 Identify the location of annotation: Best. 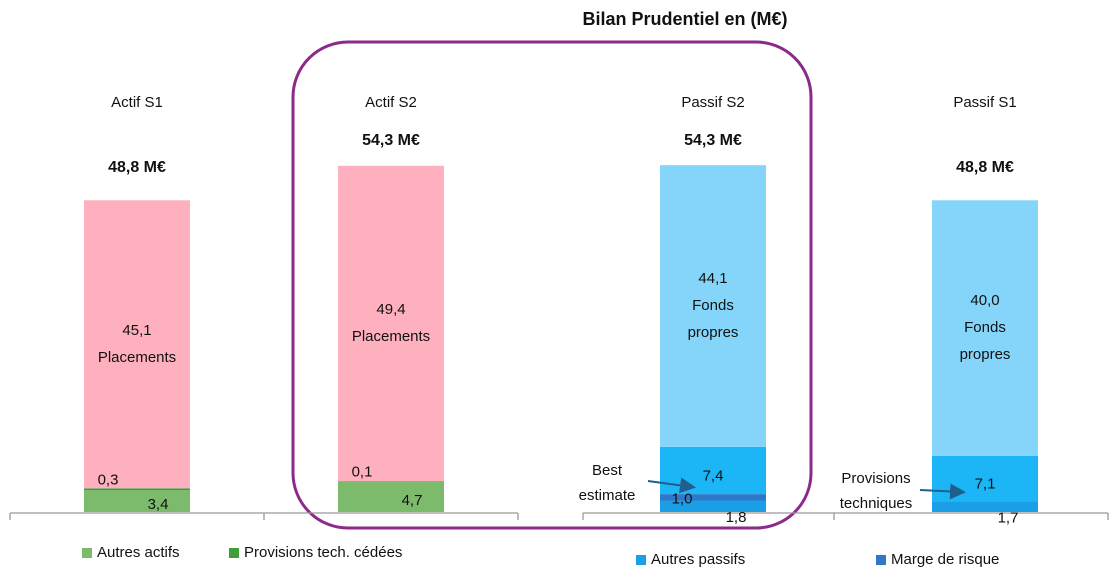
(607, 470).